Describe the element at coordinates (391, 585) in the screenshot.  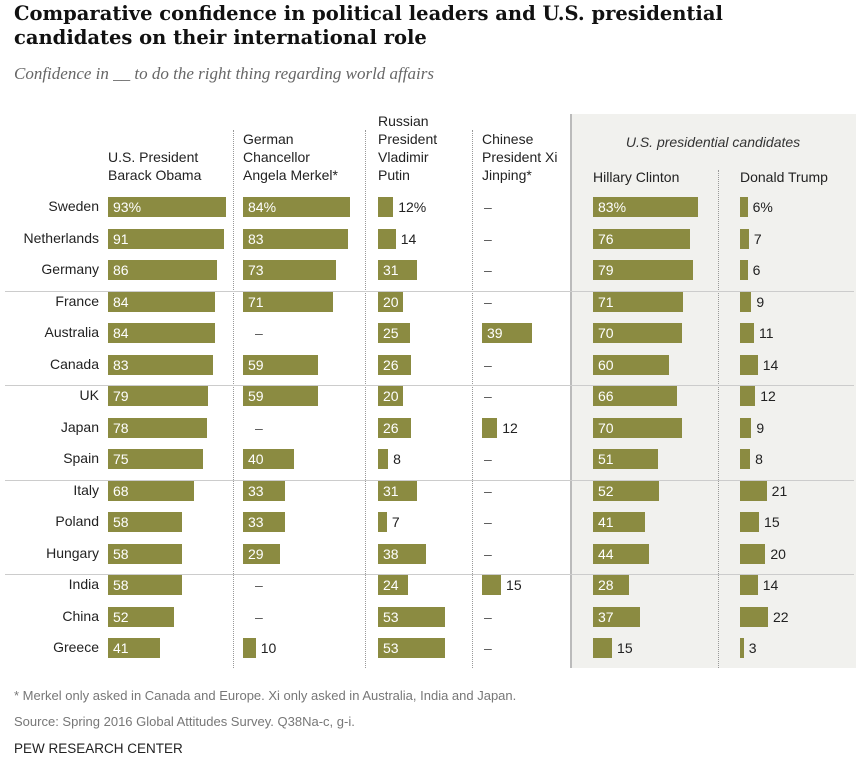
I see `data-label: 24` at that location.